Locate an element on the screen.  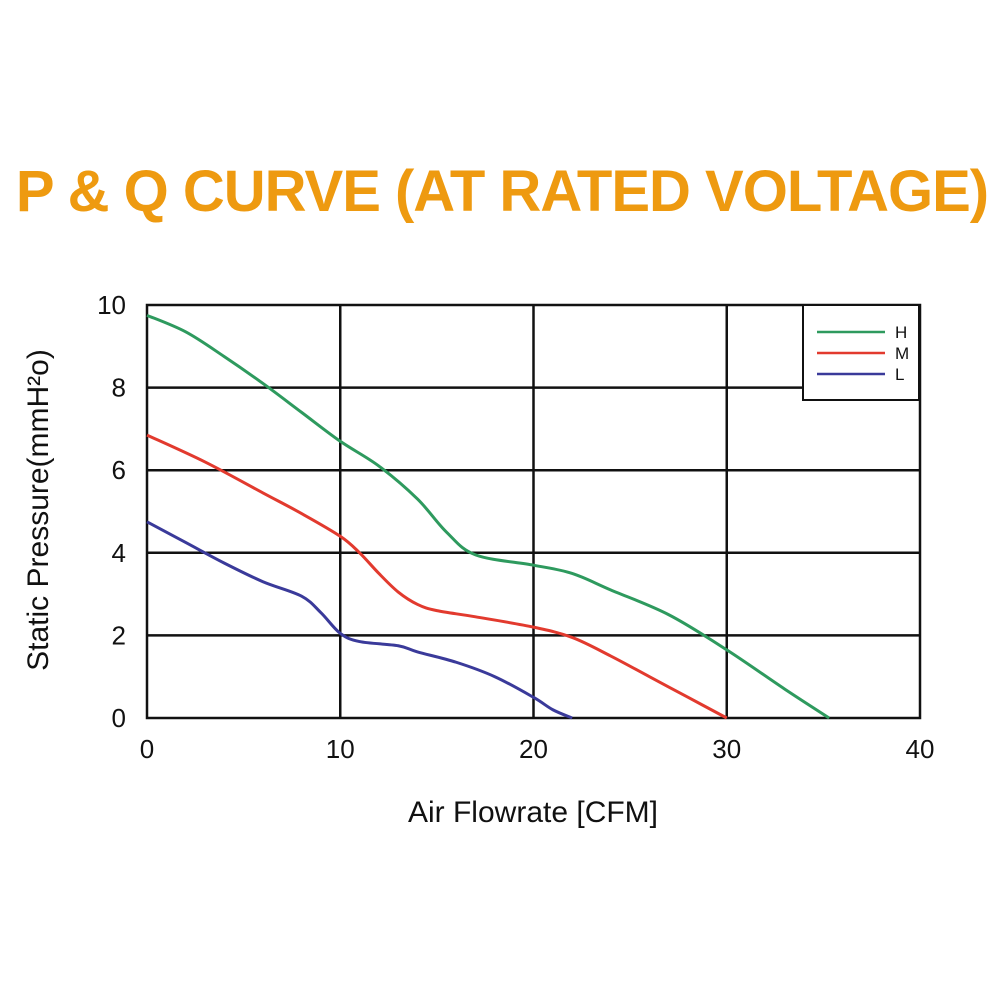
y-tick-label: 2 is located at coordinates (119, 635).